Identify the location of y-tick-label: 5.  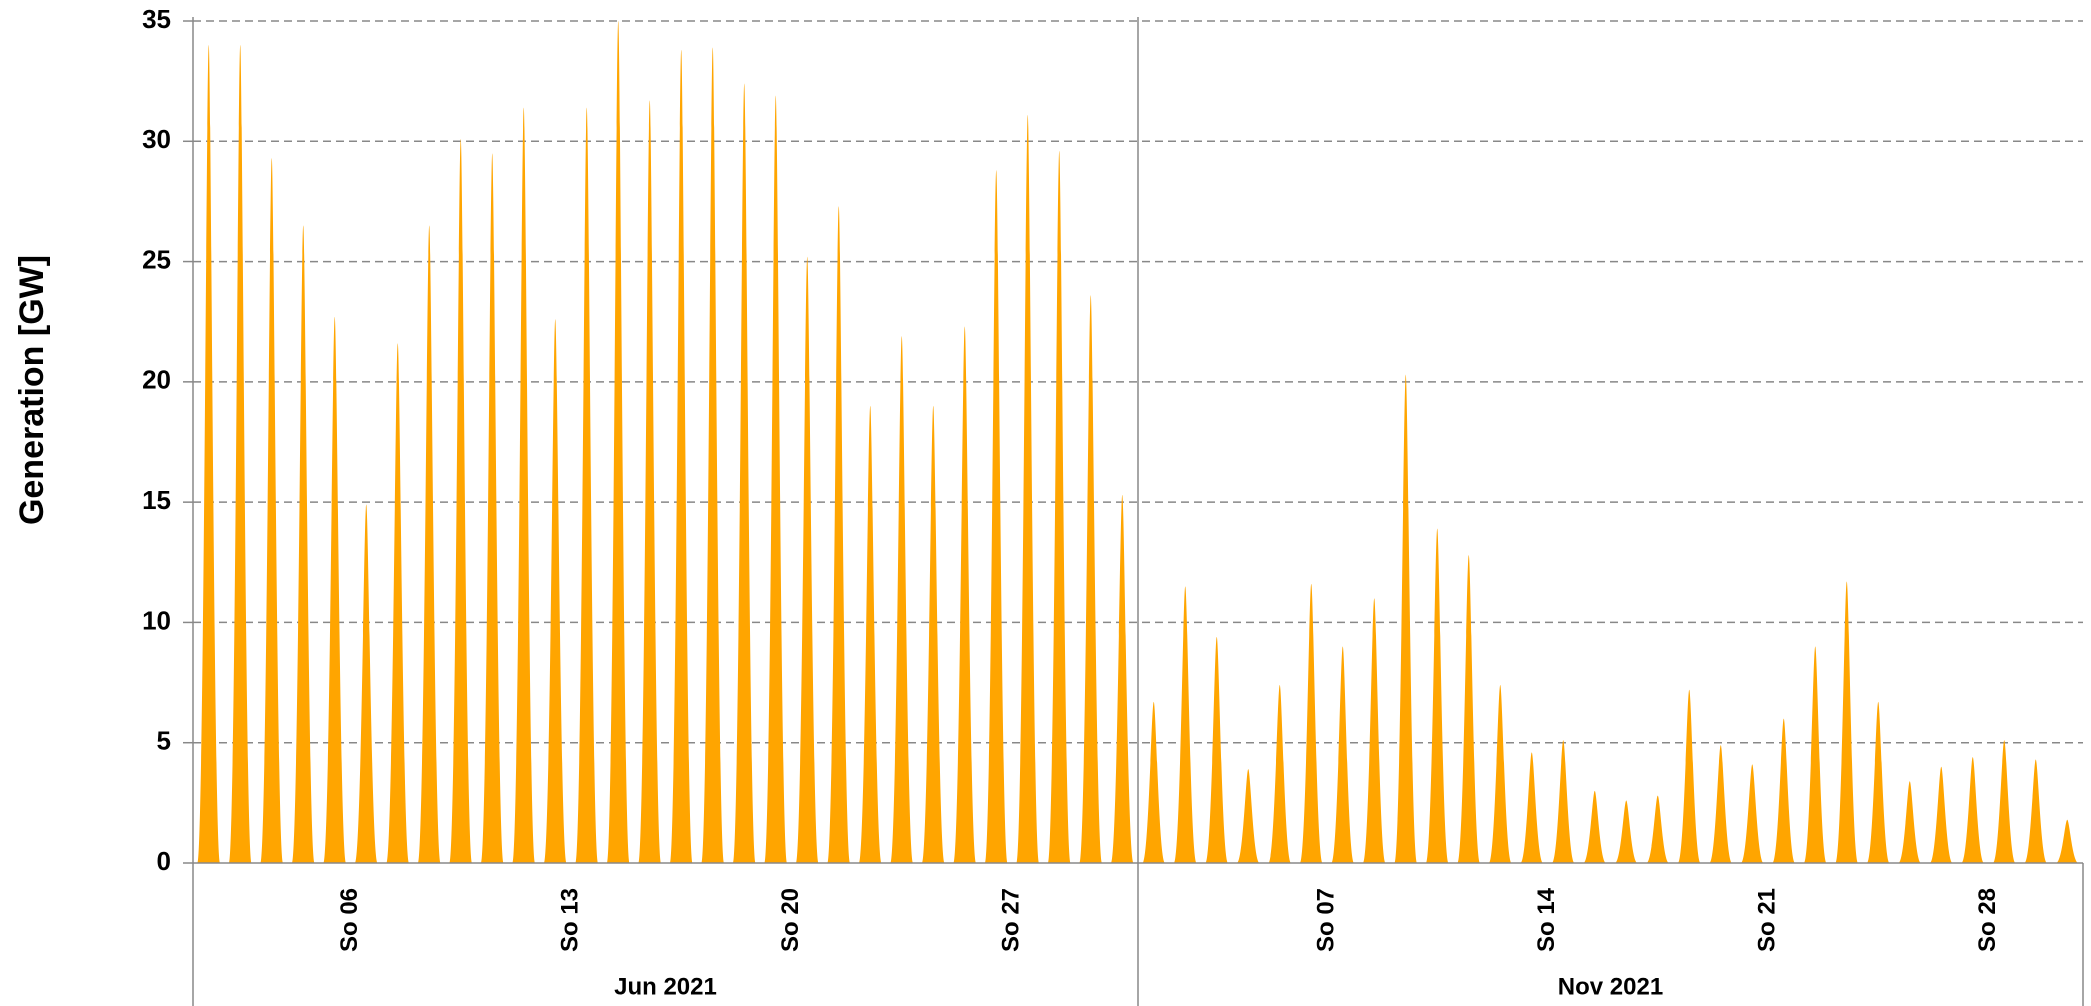
(164, 741).